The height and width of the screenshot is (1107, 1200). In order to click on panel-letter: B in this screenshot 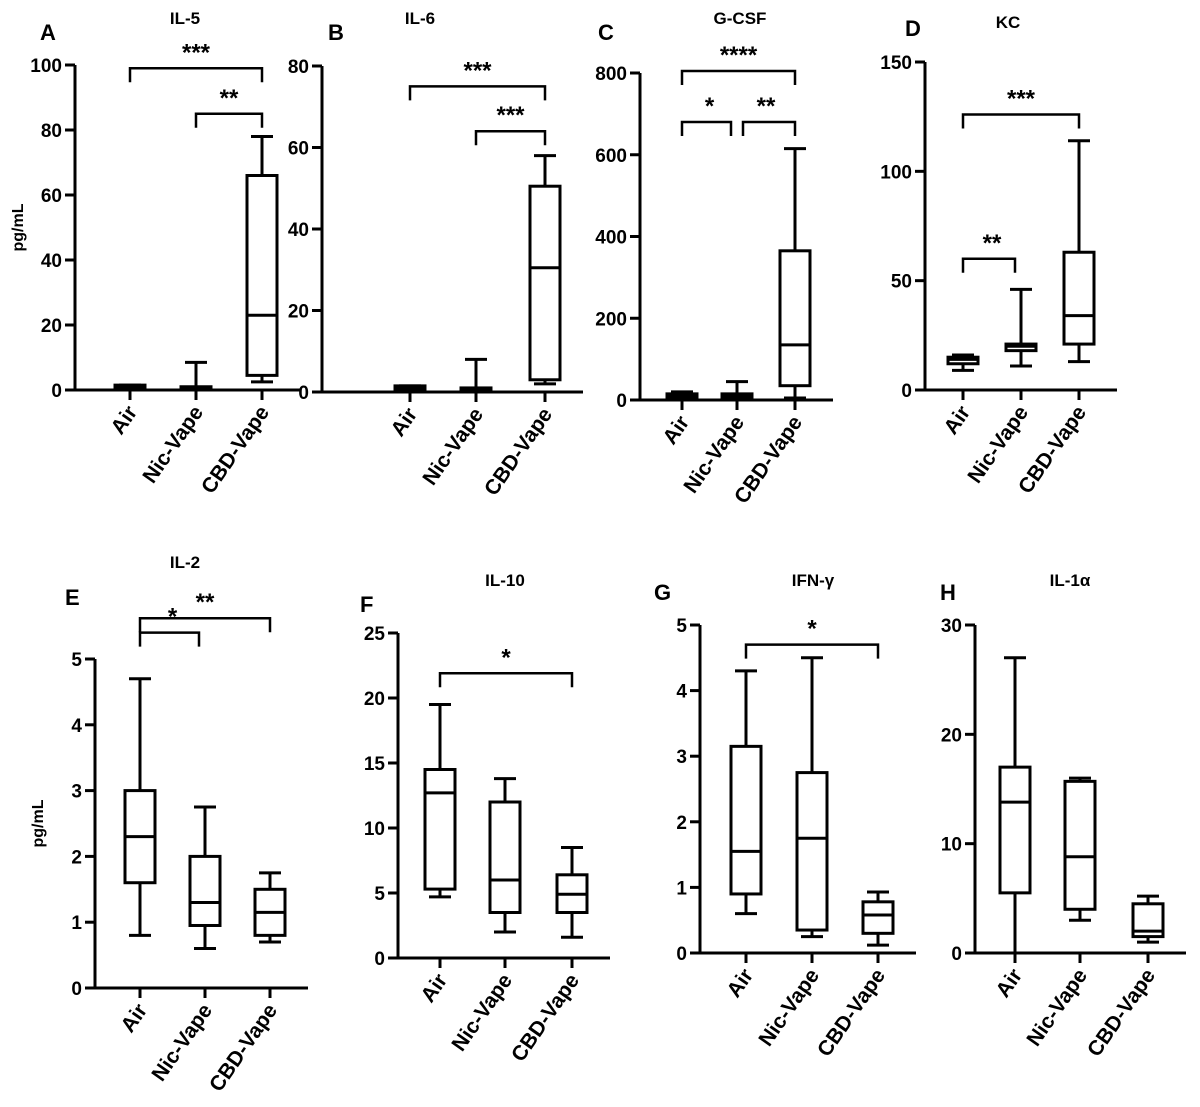, I will do `click(336, 32)`.